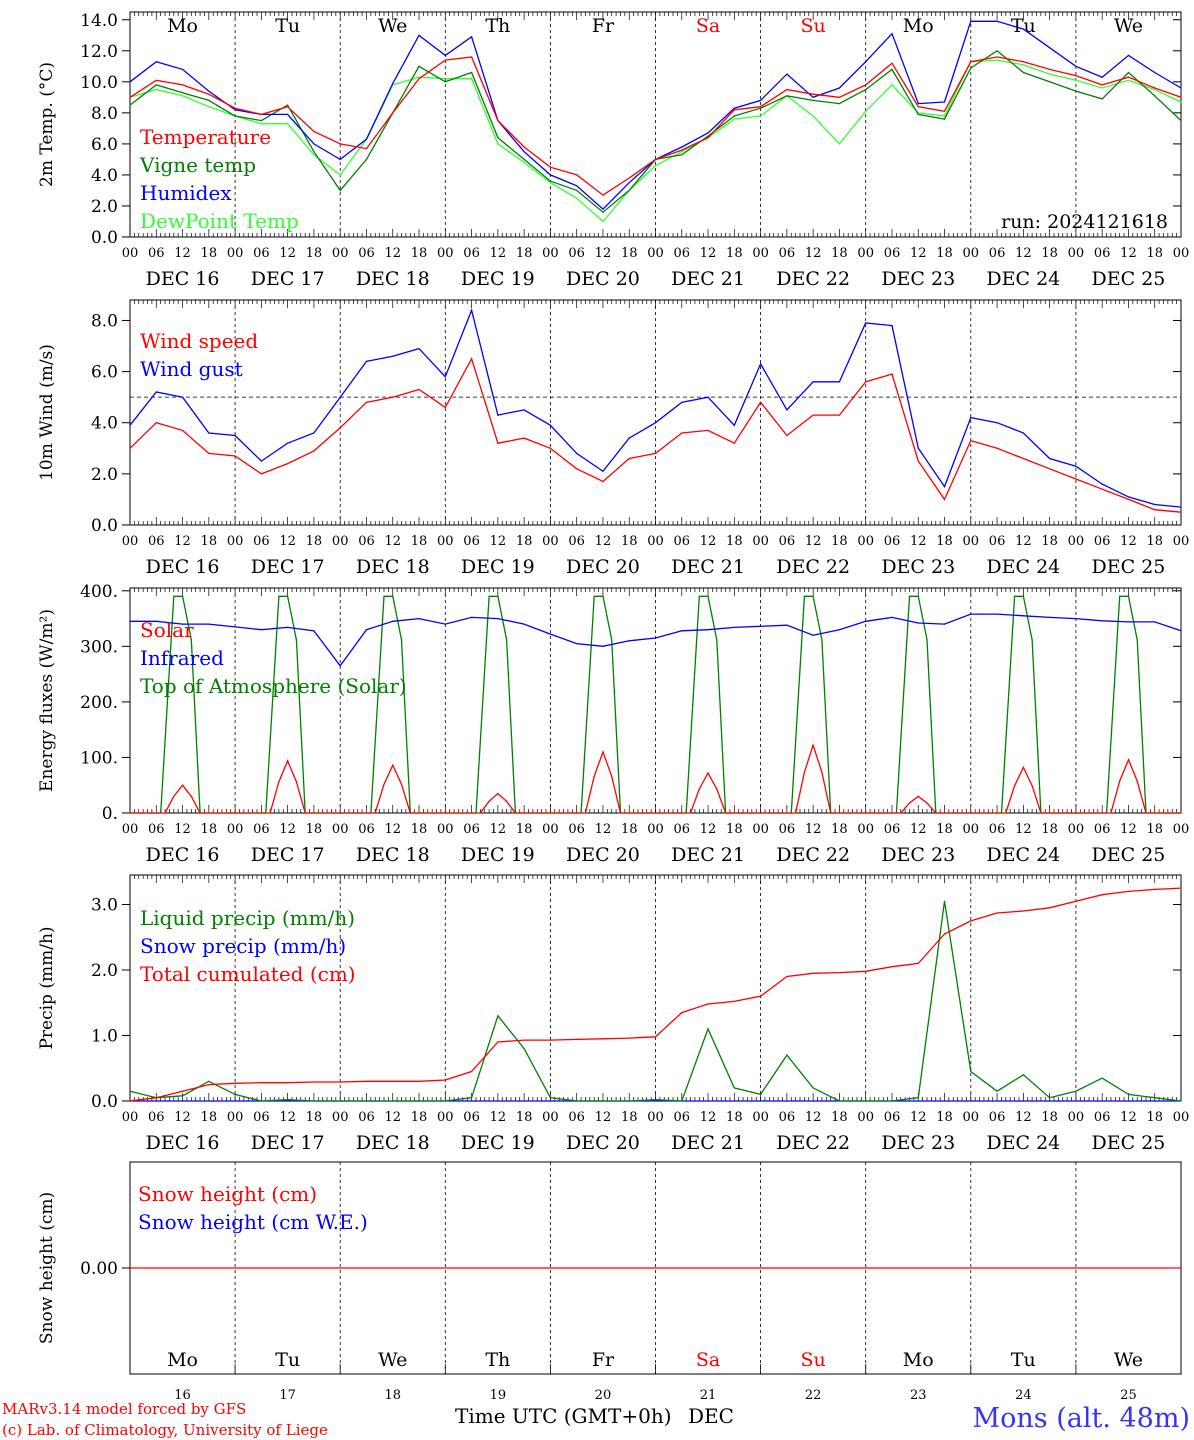 Image resolution: width=1194 pixels, height=1440 pixels. What do you see at coordinates (47, 412) in the screenshot?
I see `y-axis-label: 10m Wind (m/s)` at bounding box center [47, 412].